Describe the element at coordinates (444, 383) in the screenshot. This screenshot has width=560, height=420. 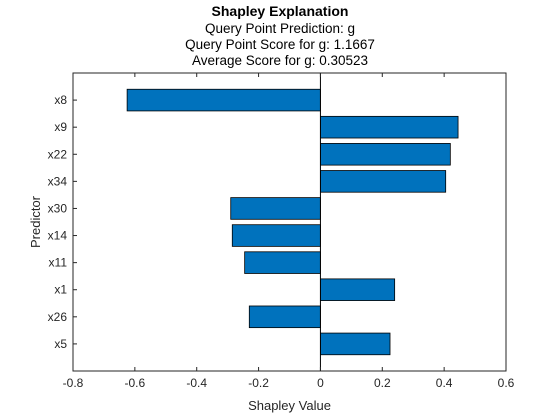
I see `x-tick-label: 0.4` at that location.